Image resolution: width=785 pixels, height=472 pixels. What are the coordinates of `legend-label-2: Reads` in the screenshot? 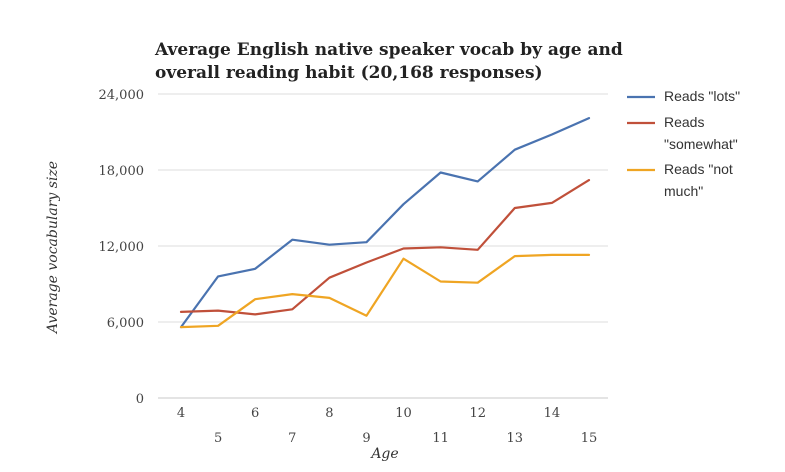 It's located at (684, 122).